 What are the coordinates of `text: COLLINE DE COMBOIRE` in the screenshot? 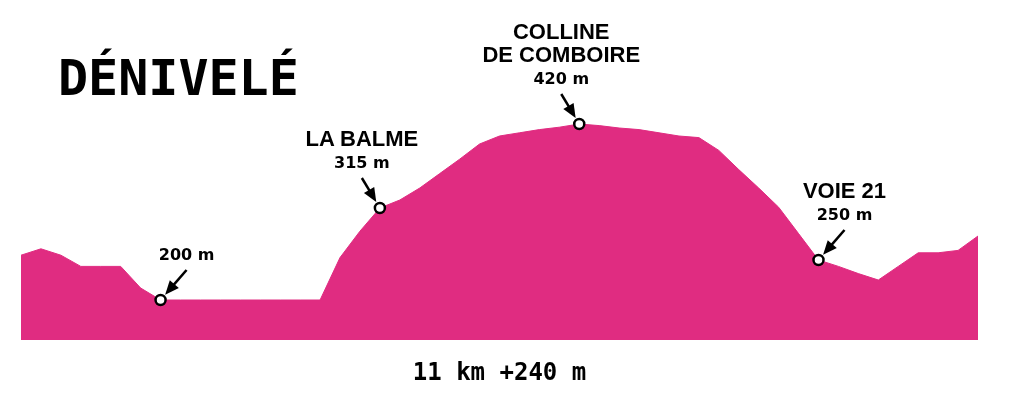 It's located at (561, 43).